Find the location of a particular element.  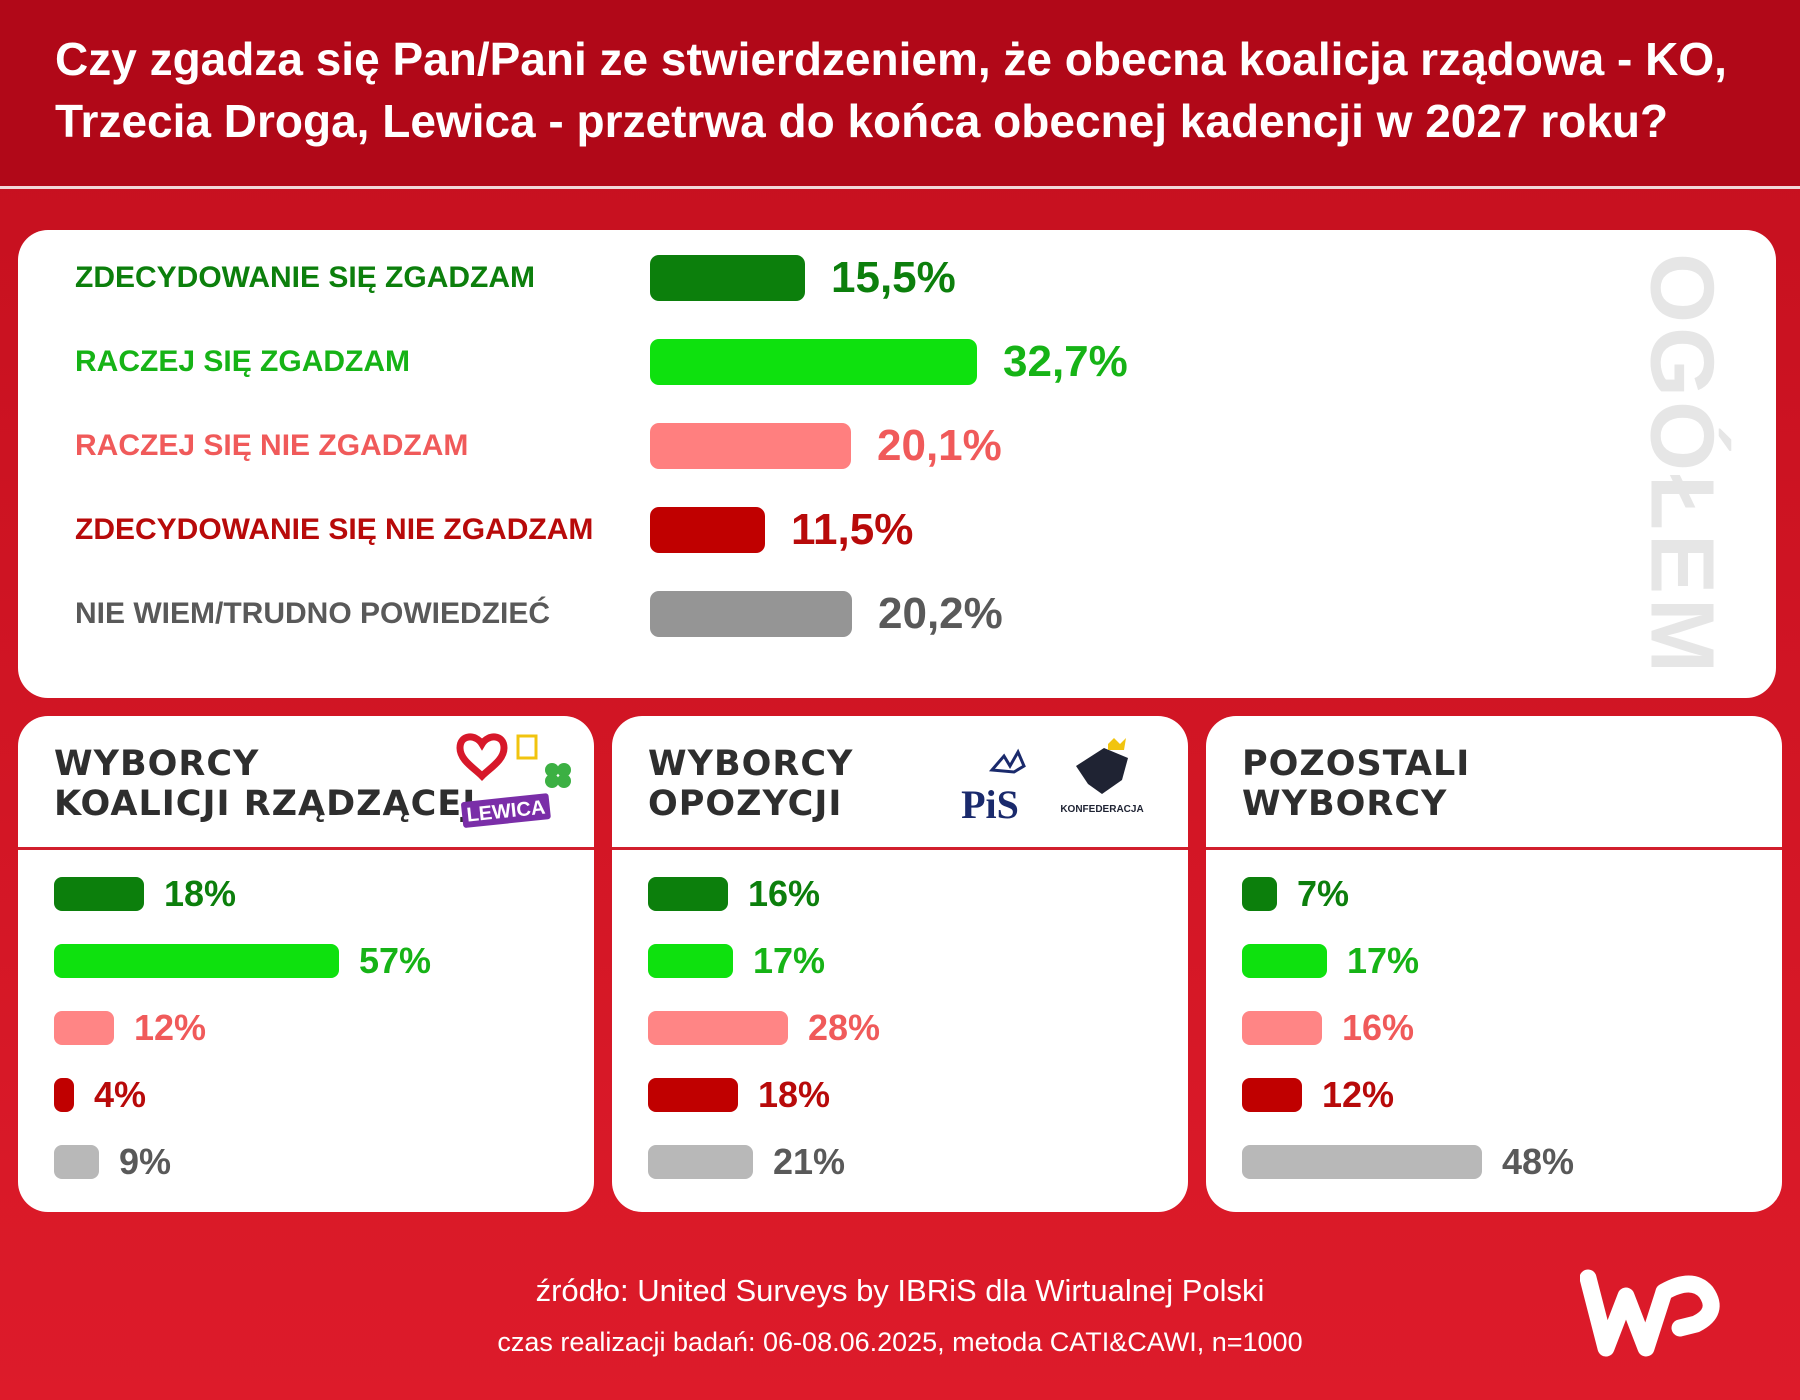

overall-category-label: ZDECYDOWANIE SIĘ ZGADZAM is located at coordinates (305, 277).